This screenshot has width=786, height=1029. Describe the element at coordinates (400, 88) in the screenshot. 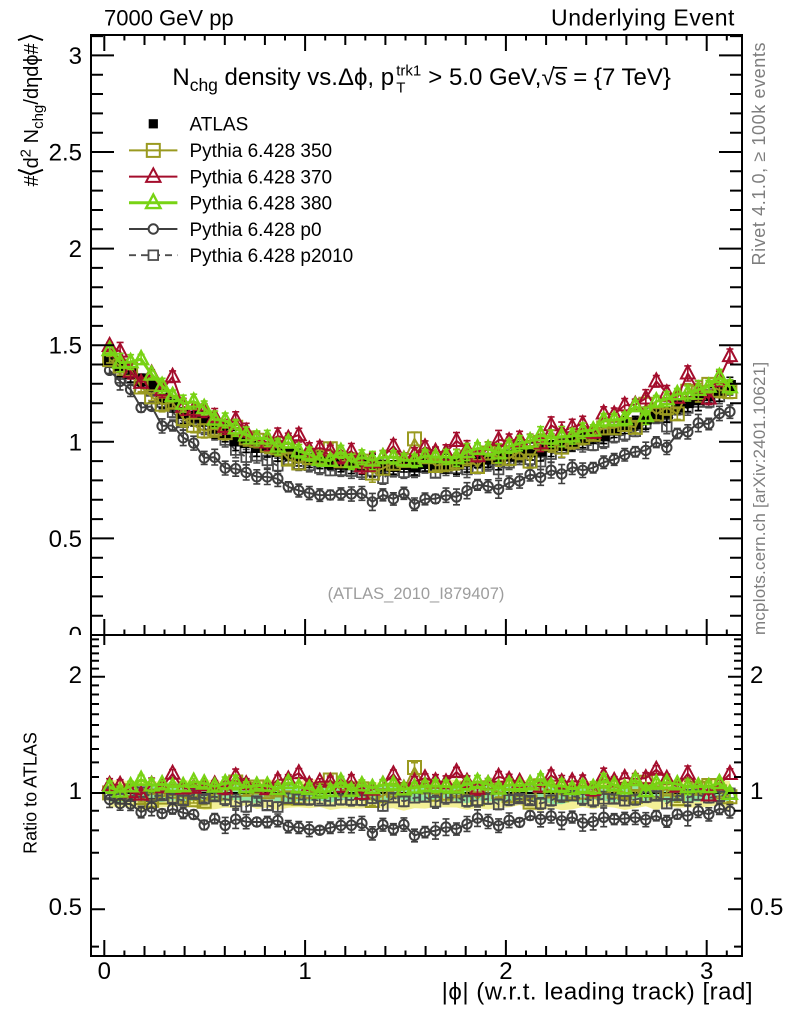

I see `svg-text: T` at that location.